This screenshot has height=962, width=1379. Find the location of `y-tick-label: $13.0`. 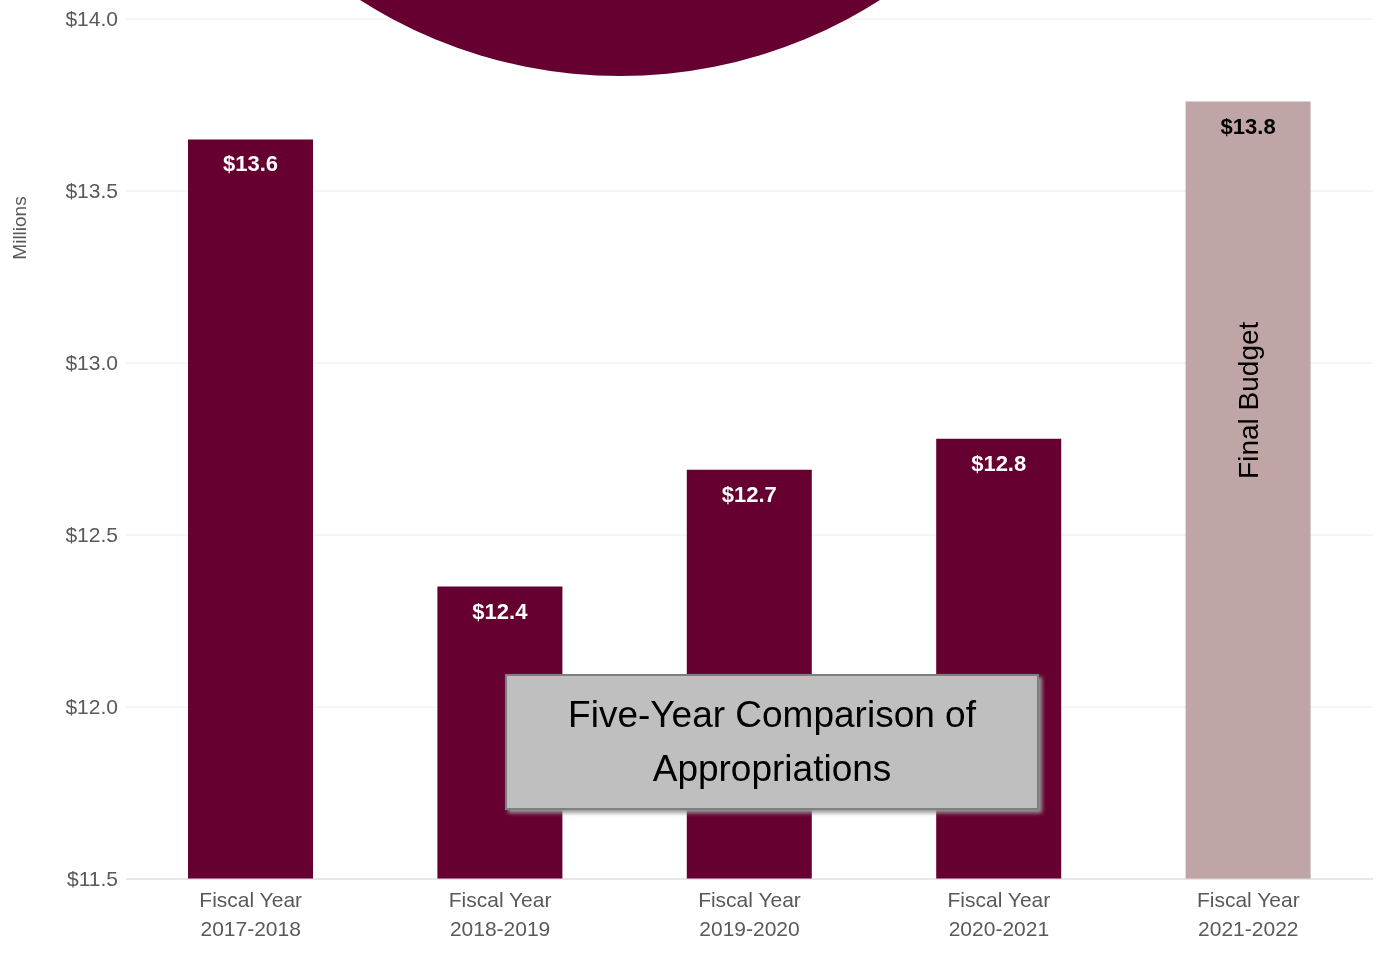

y-tick-label: $13.0 is located at coordinates (91, 363).